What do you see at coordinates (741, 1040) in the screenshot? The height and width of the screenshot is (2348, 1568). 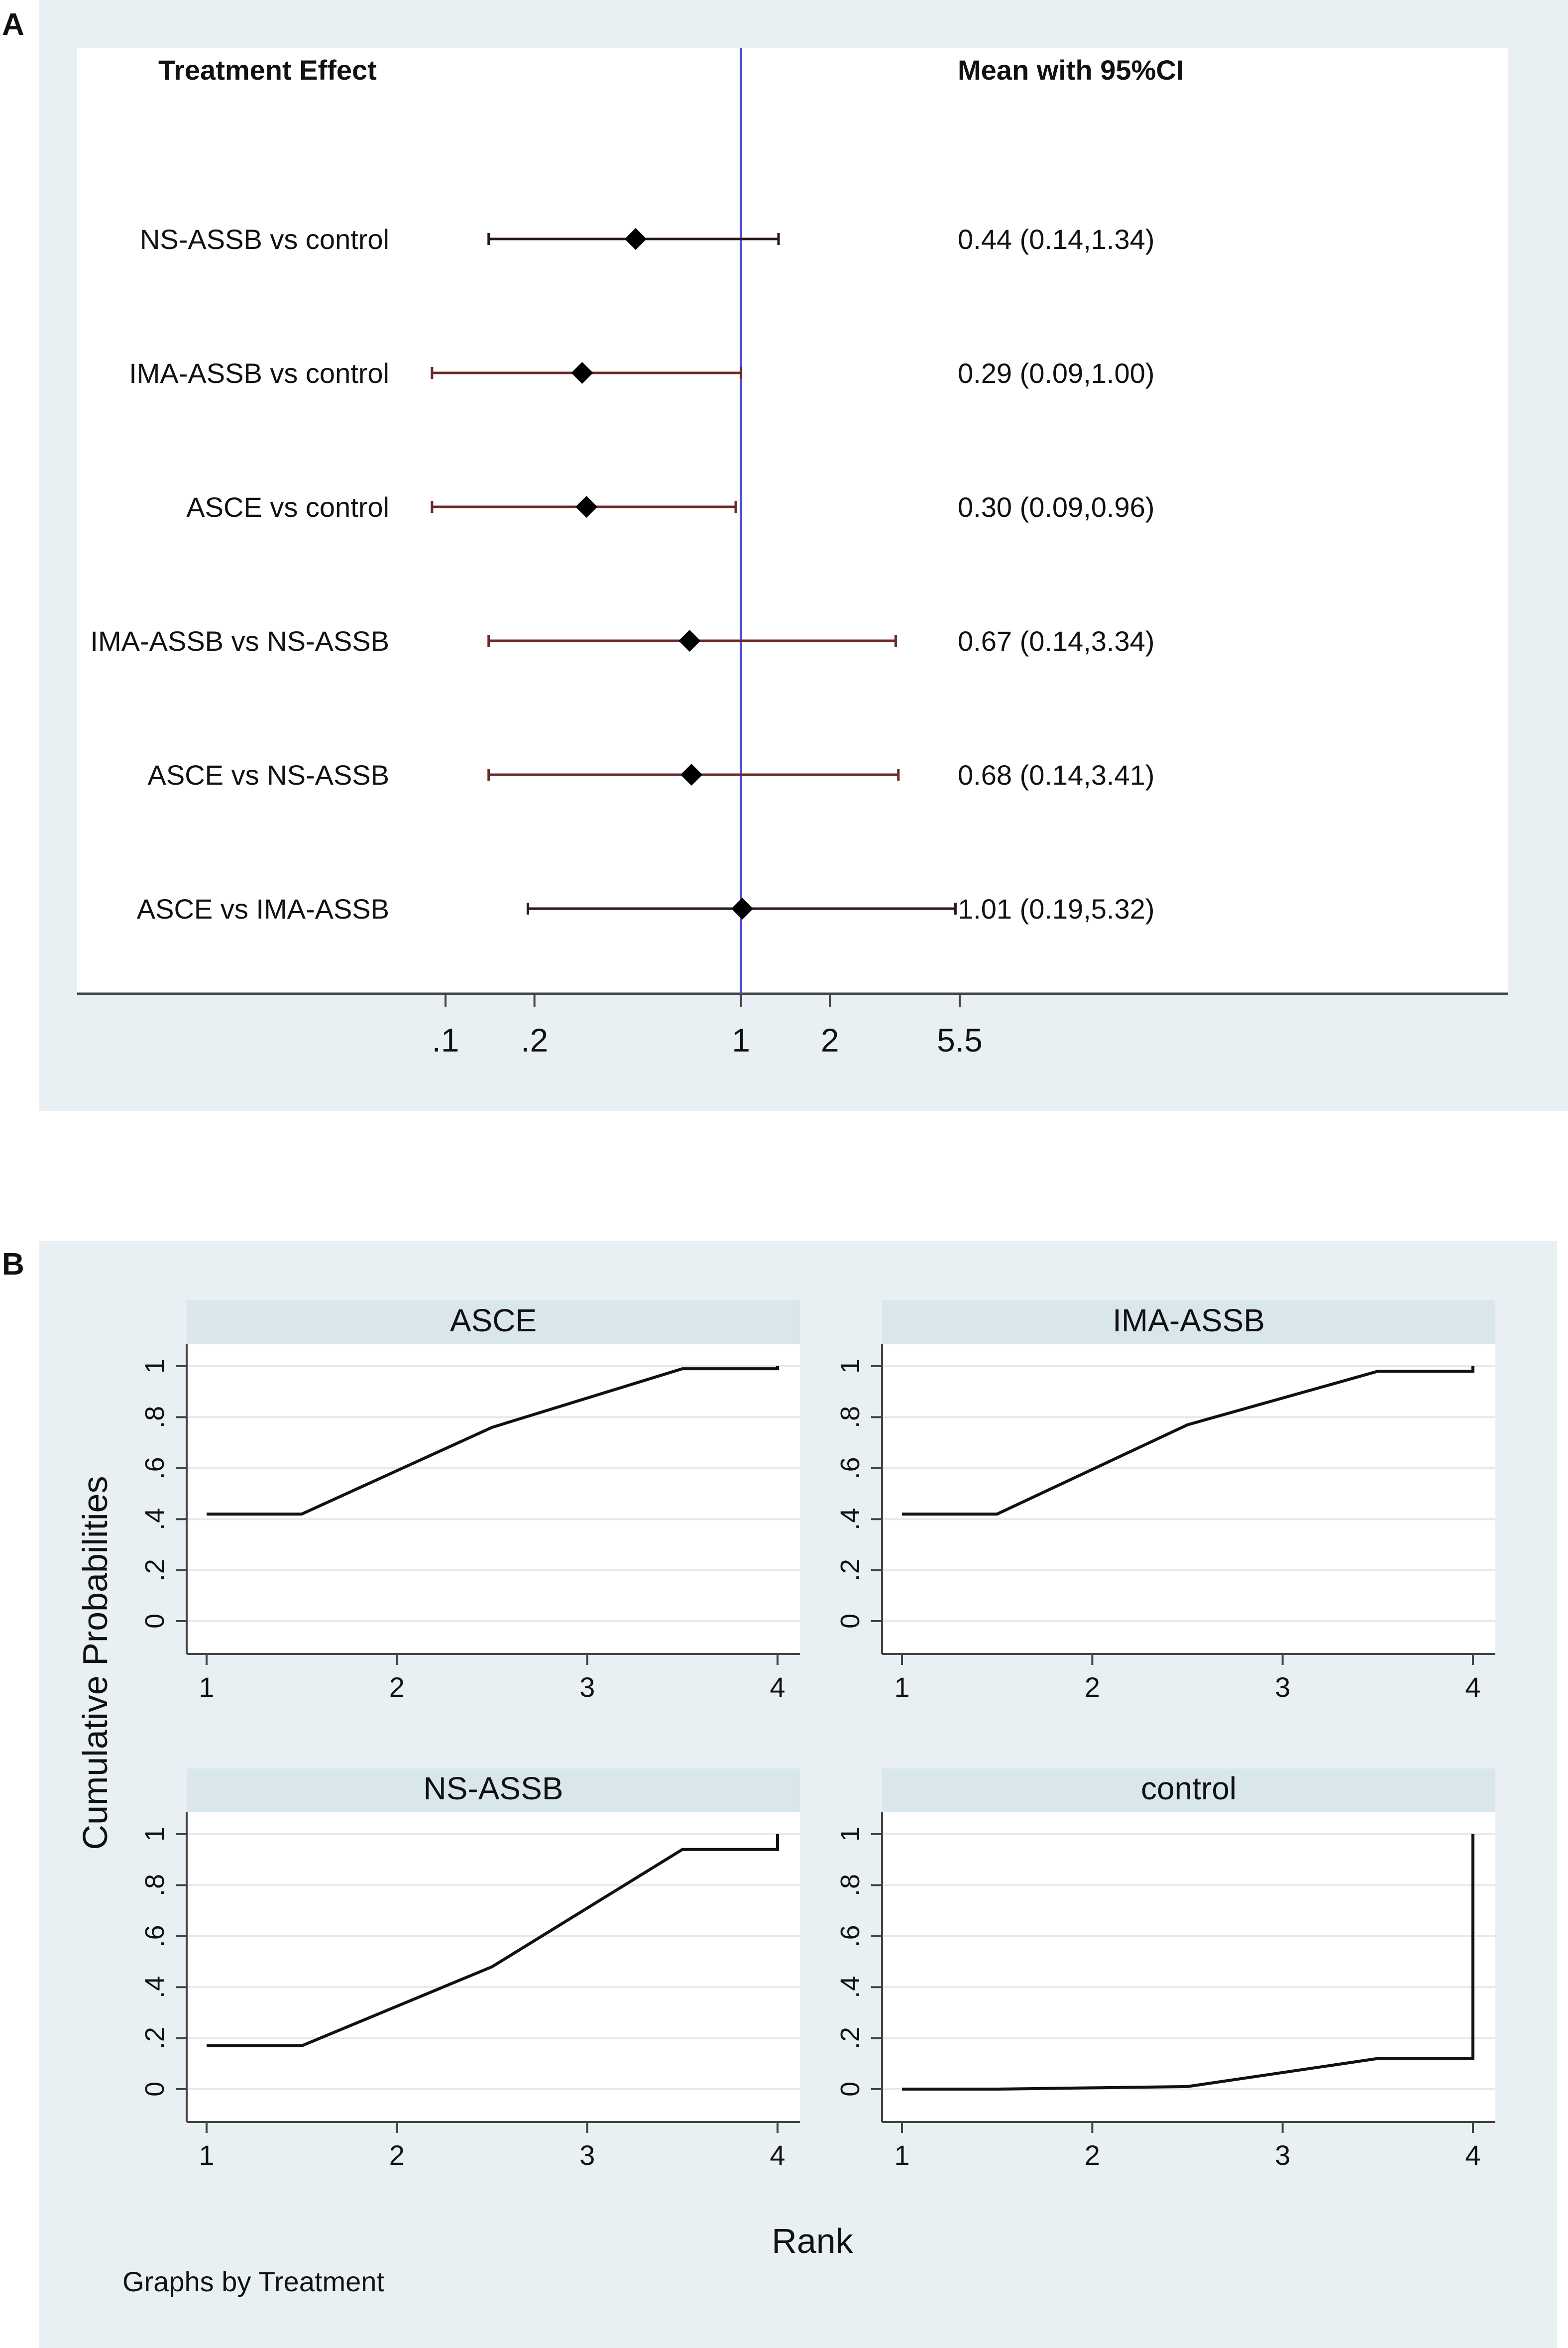 I see `forest-x-tick-label: 1` at bounding box center [741, 1040].